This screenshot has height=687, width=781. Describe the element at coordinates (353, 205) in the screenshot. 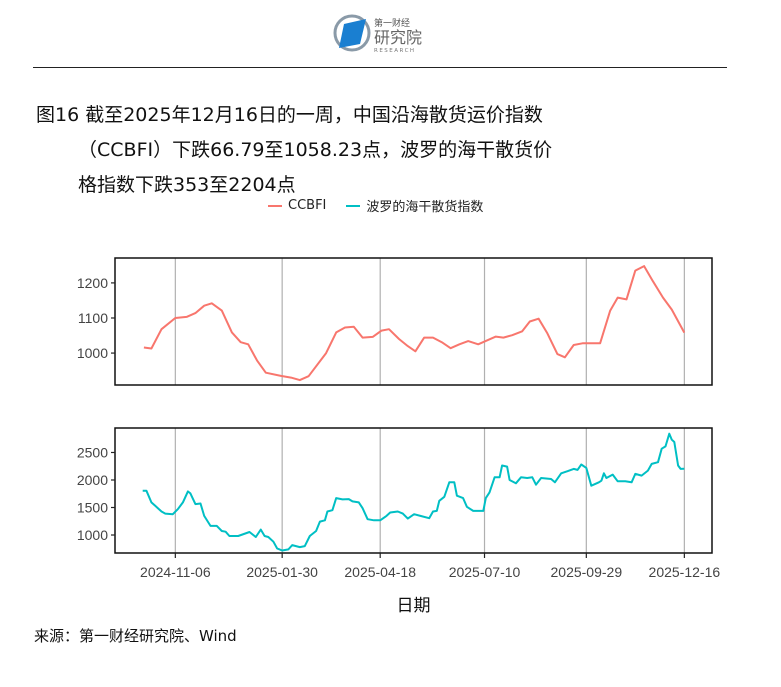

I see `legend-key-bdi` at that location.